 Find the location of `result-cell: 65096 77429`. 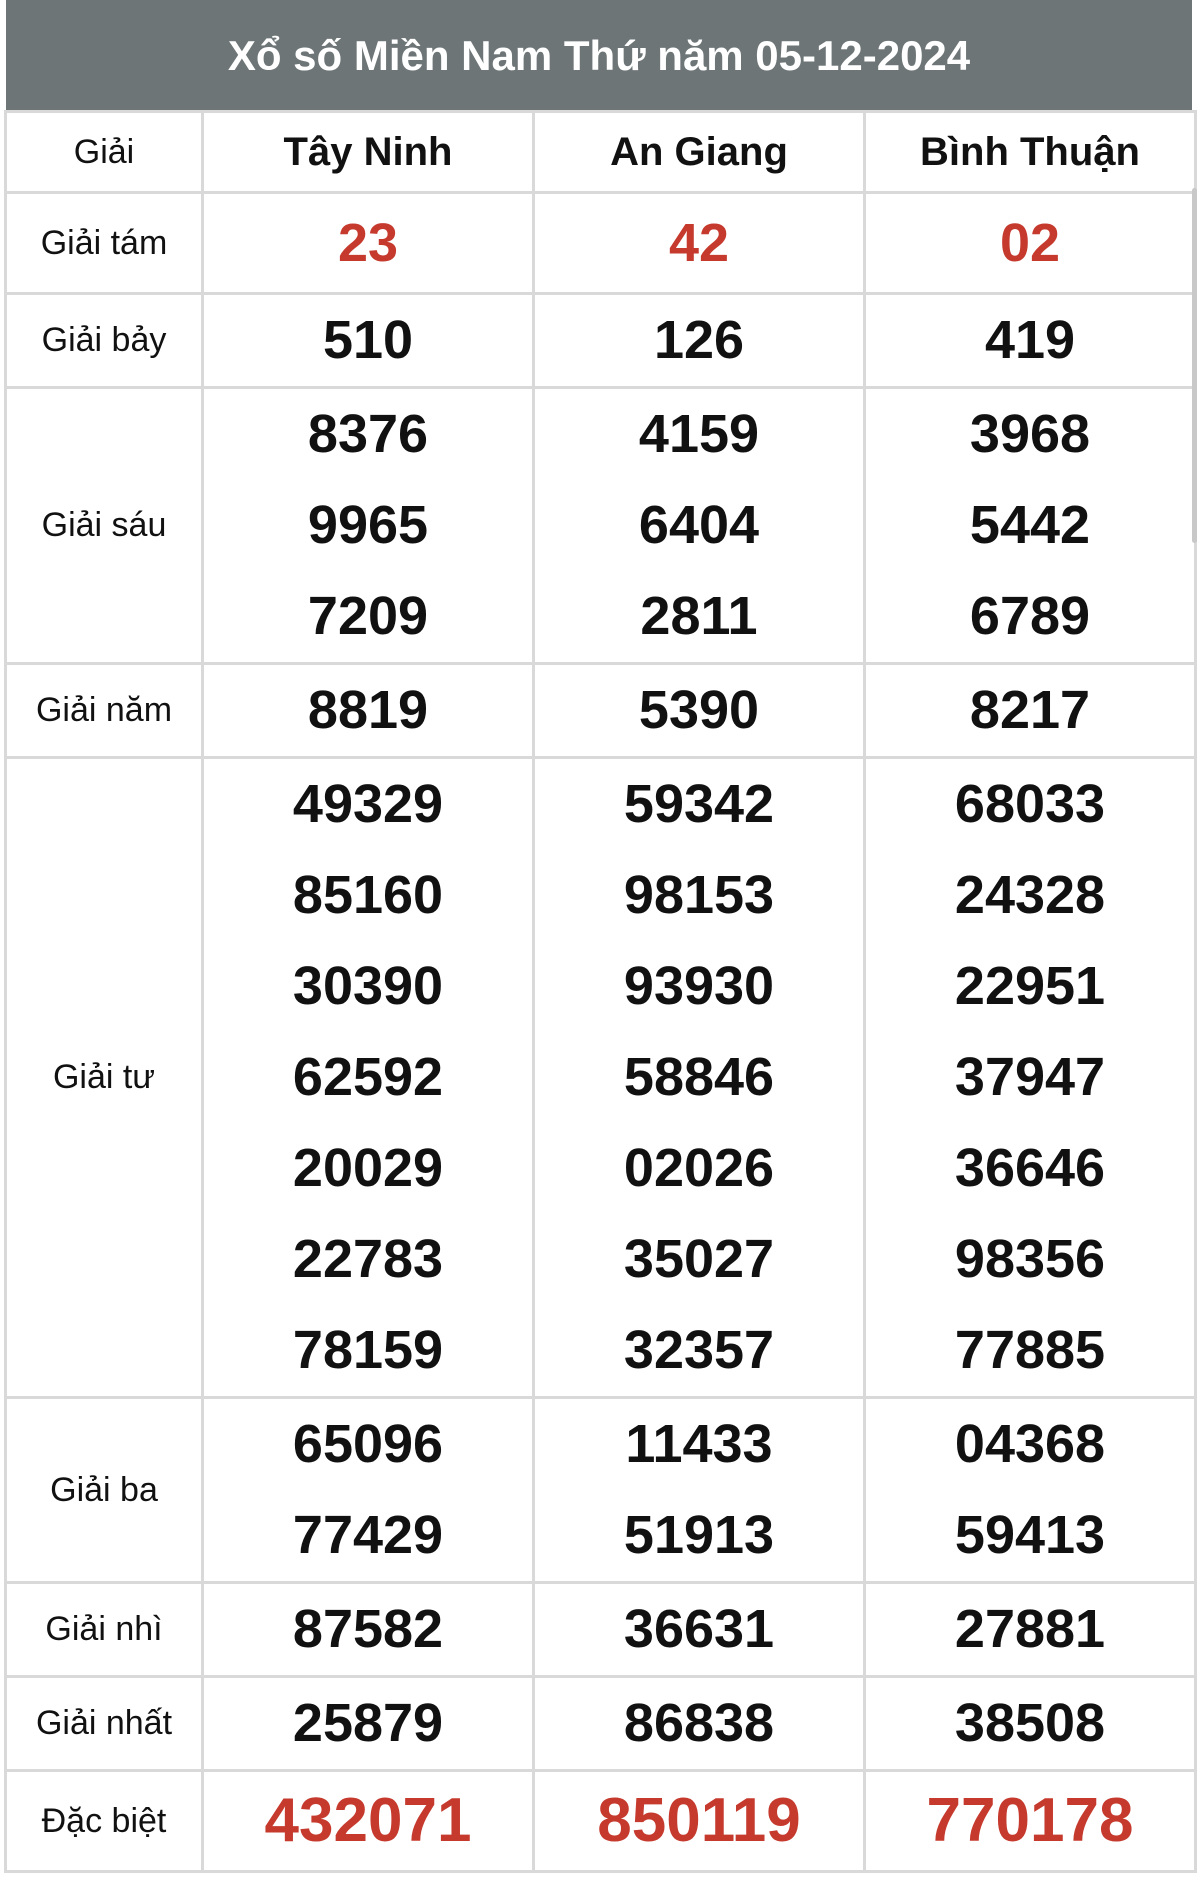

result-cell: 65096 77429 is located at coordinates (368, 1490).